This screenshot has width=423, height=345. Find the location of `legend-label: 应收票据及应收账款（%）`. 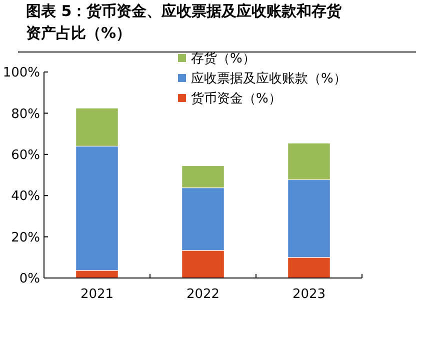

legend-label: 应收票据及应收账款（%） is located at coordinates (268, 78).